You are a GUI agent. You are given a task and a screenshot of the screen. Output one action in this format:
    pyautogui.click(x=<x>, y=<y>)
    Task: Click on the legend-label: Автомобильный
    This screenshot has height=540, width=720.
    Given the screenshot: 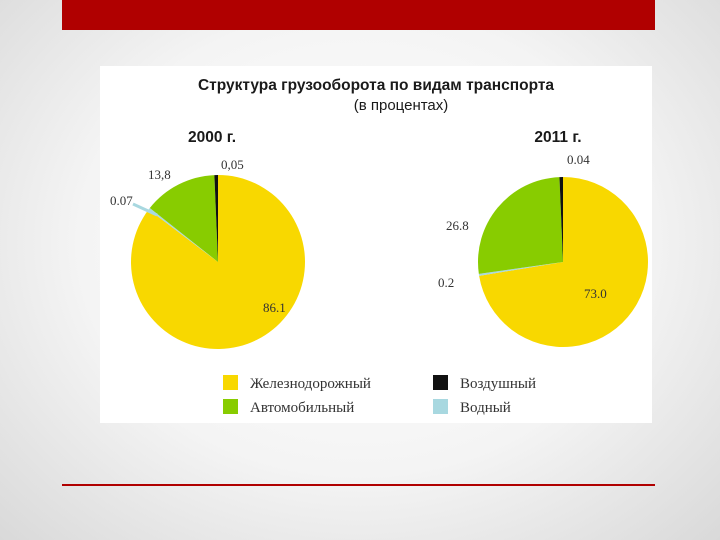 What is the action you would take?
    pyautogui.click(x=302, y=408)
    